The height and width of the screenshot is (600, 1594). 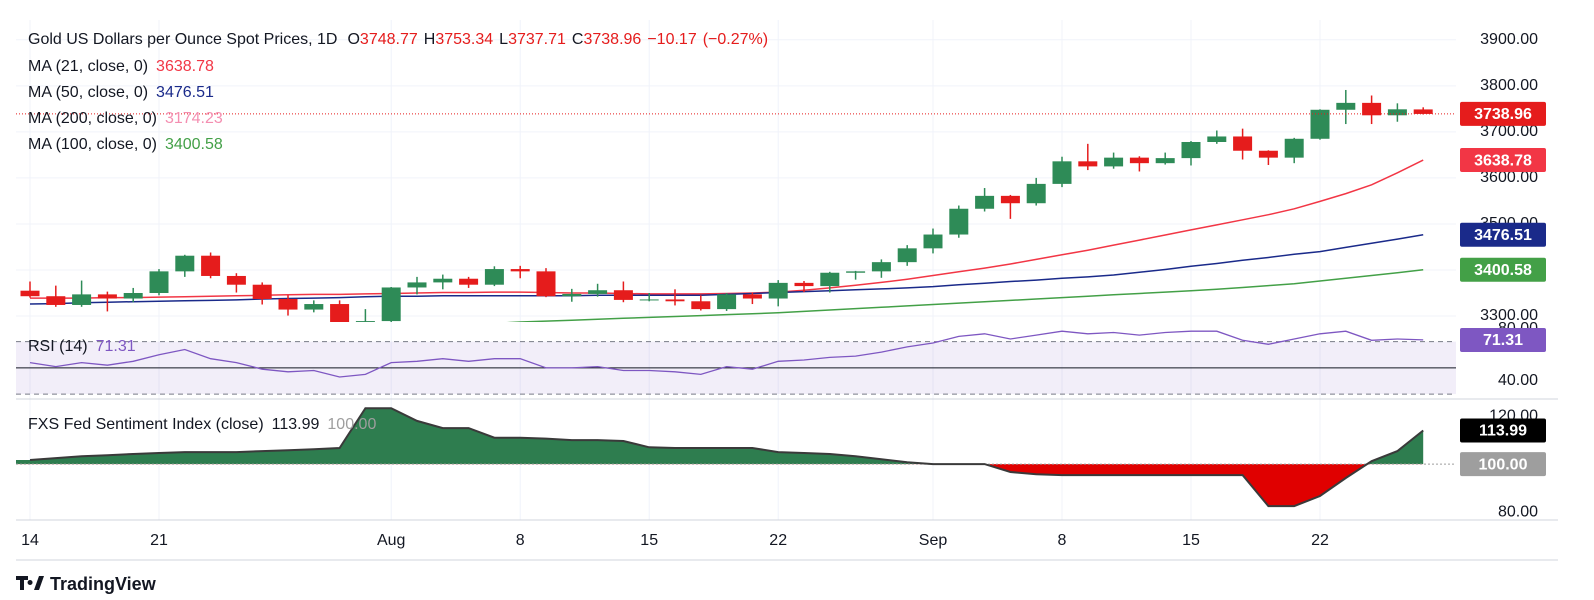 What do you see at coordinates (1503, 235) in the screenshot?
I see `indicator-tag: 3476.51` at bounding box center [1503, 235].